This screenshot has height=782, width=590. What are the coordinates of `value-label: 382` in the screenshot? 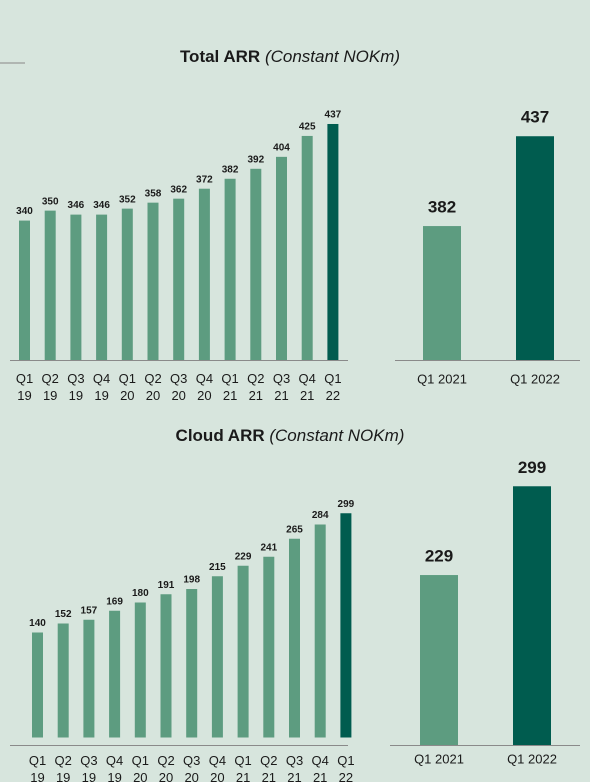 It's located at (230, 169).